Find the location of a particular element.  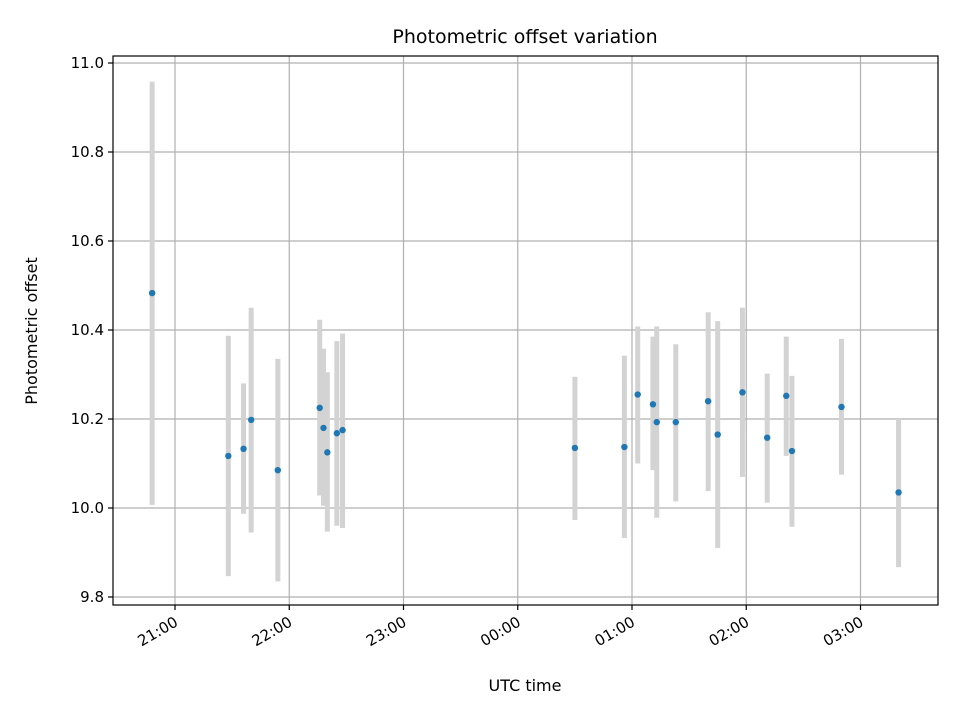

y-tick-label: 9.8 is located at coordinates (92, 597).